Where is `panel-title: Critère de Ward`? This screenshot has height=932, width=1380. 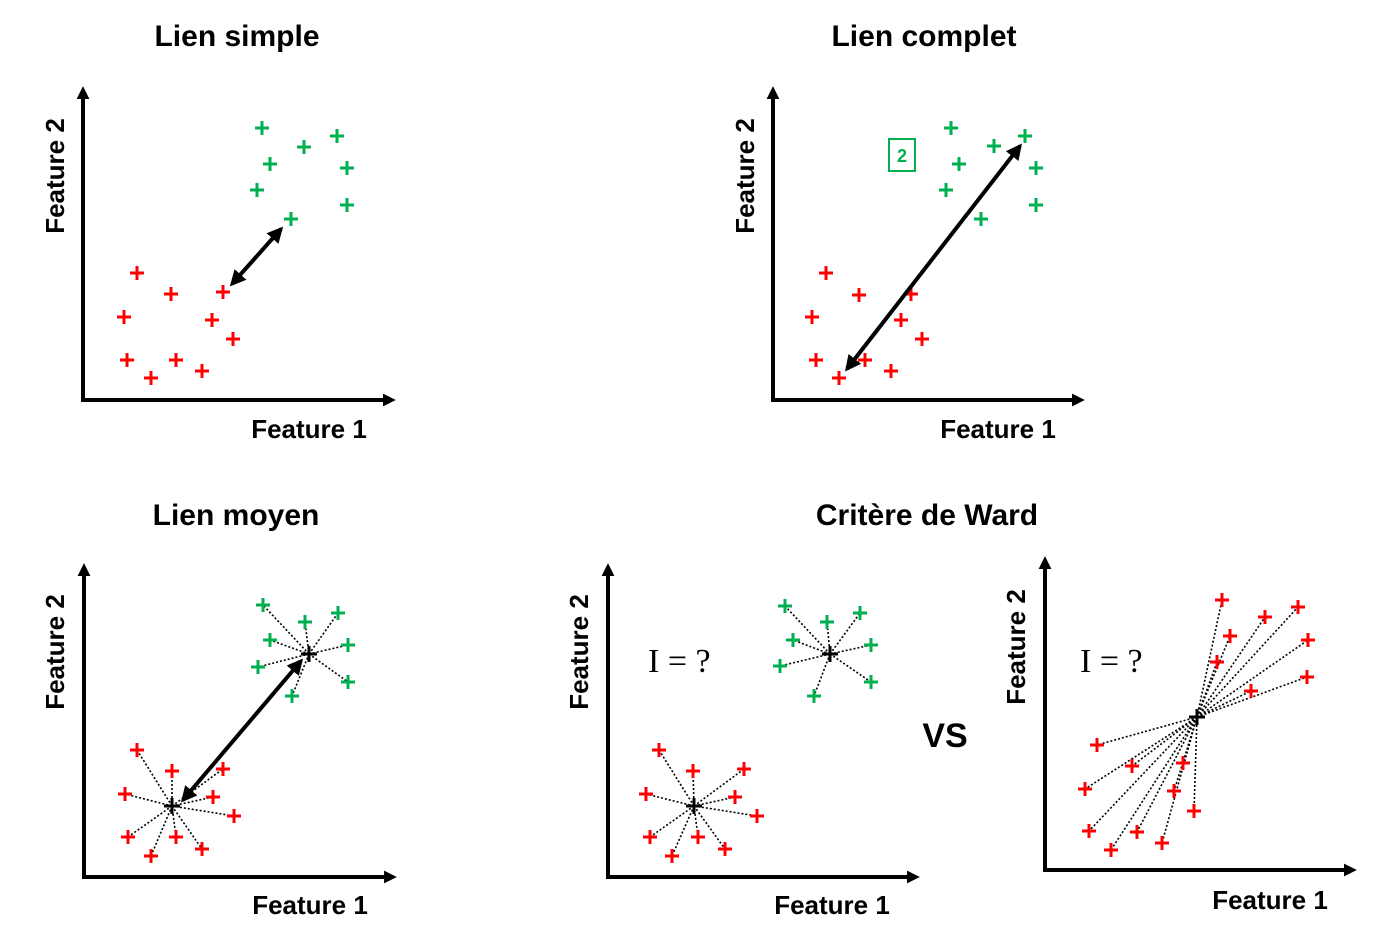 panel-title: Critère de Ward is located at coordinates (927, 515).